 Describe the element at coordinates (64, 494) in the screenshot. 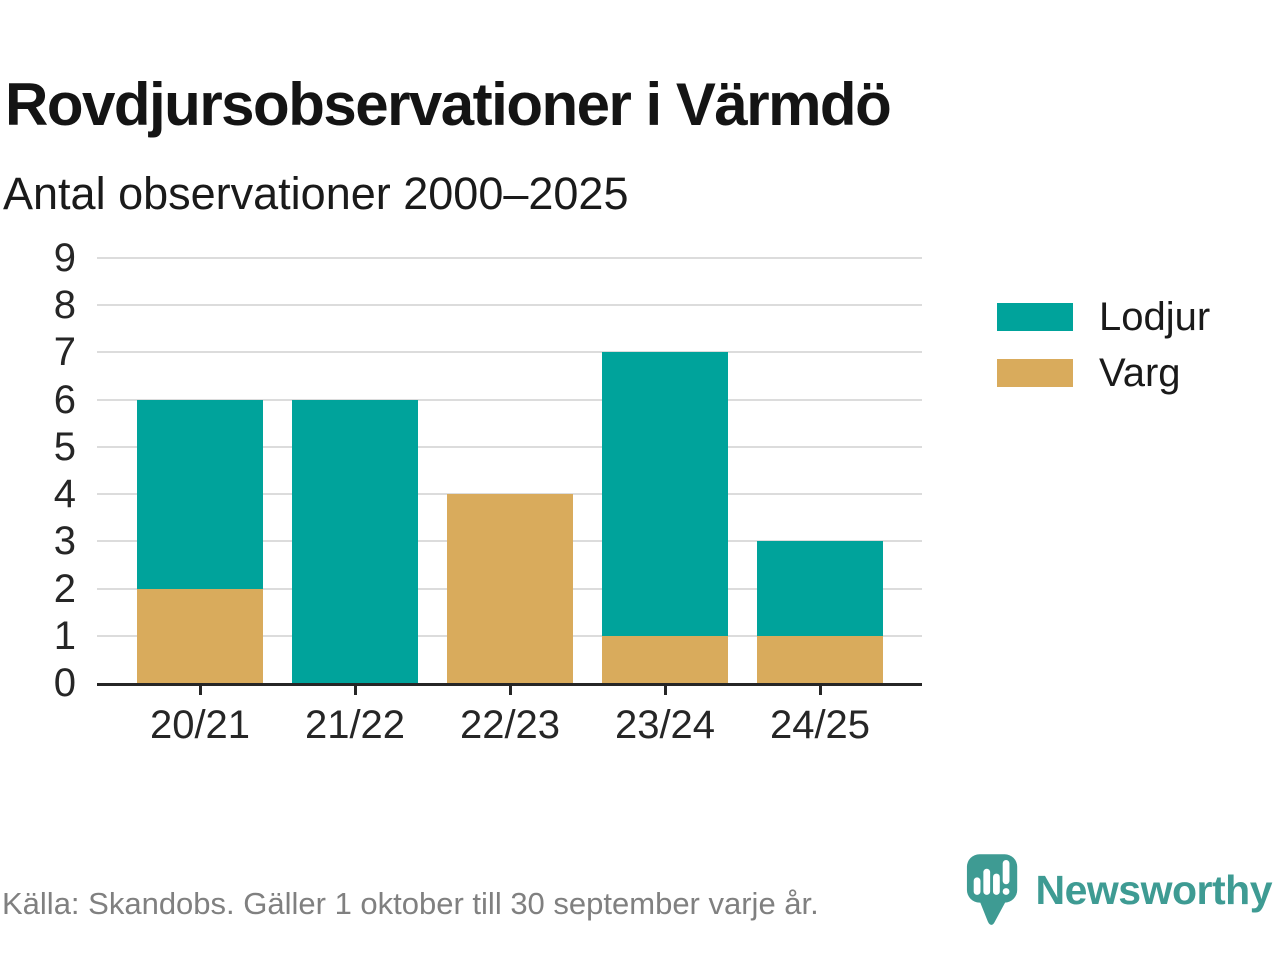

I see `y-tick-label: 4` at that location.